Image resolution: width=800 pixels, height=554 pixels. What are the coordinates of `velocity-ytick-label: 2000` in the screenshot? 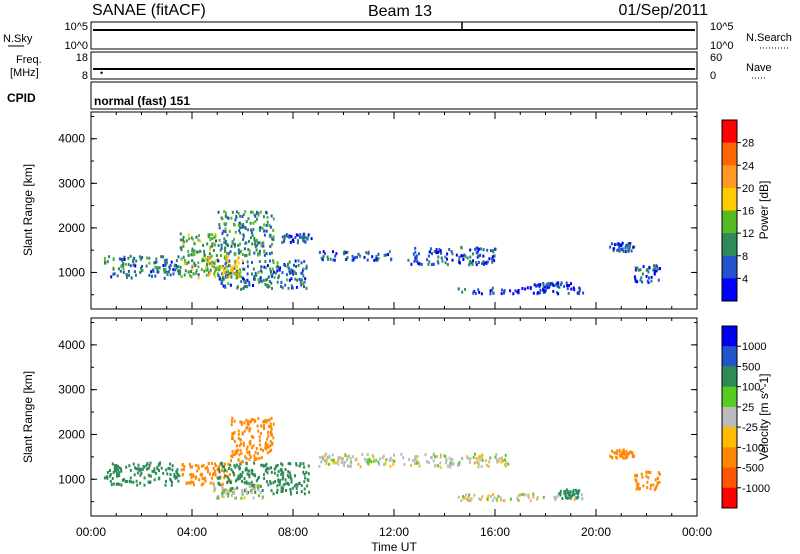 It's located at (71, 434).